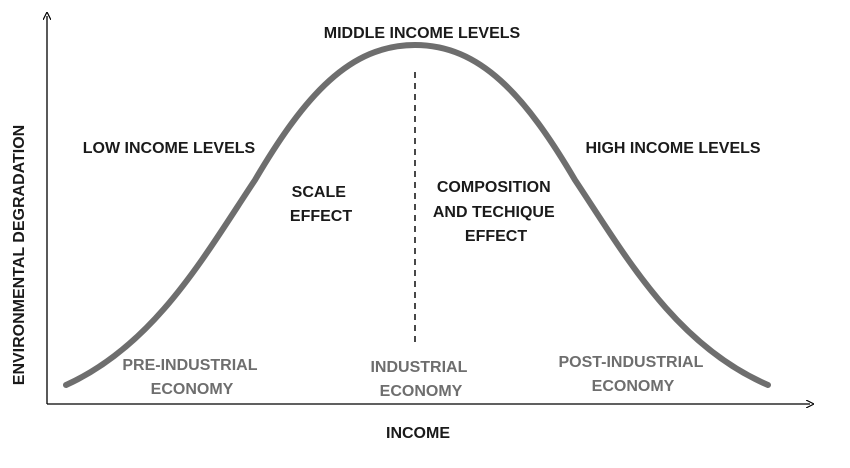 This screenshot has height=468, width=850. Describe the element at coordinates (420, 379) in the screenshot. I see `industrial-label: INDUSTRIAL ECONOMY` at that location.